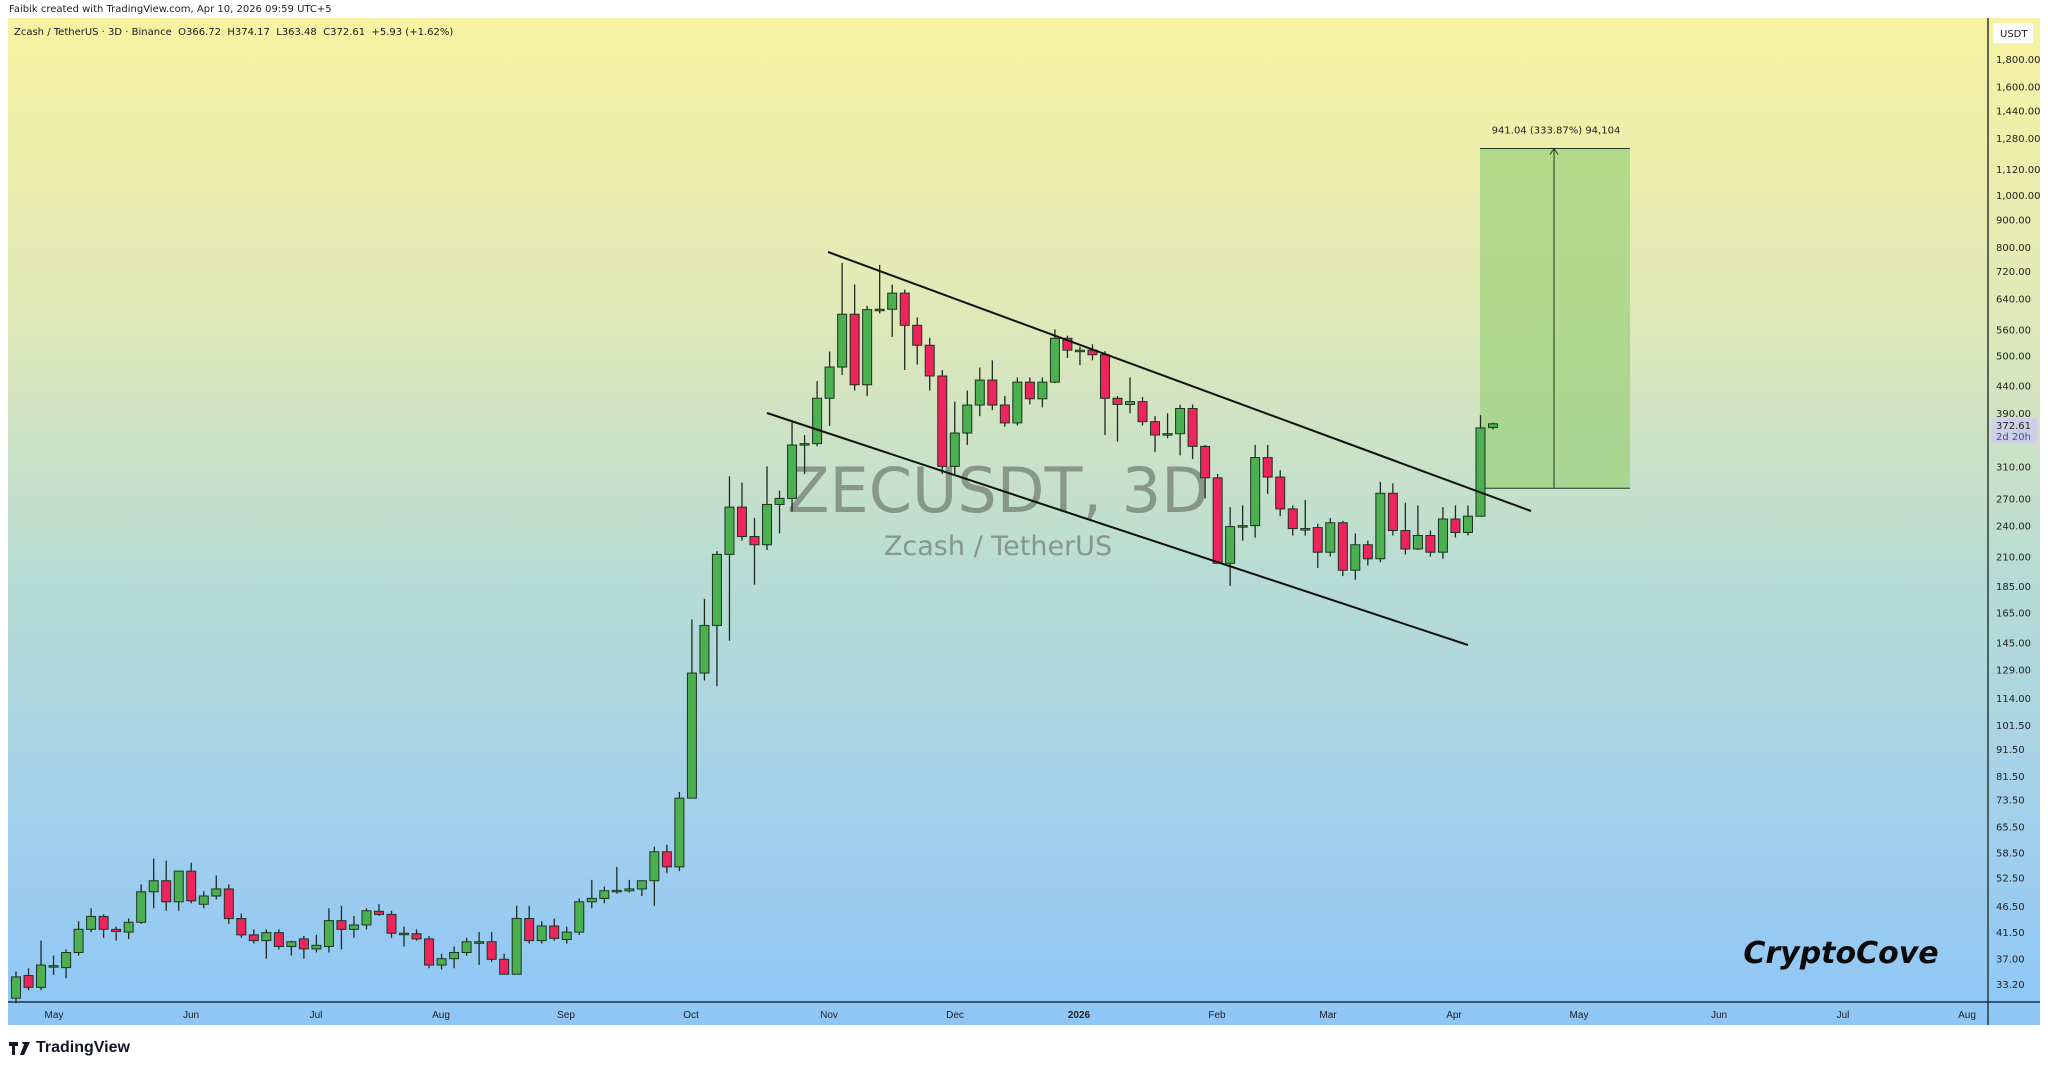  I want to click on channel-lower-line, so click(1117, 529).